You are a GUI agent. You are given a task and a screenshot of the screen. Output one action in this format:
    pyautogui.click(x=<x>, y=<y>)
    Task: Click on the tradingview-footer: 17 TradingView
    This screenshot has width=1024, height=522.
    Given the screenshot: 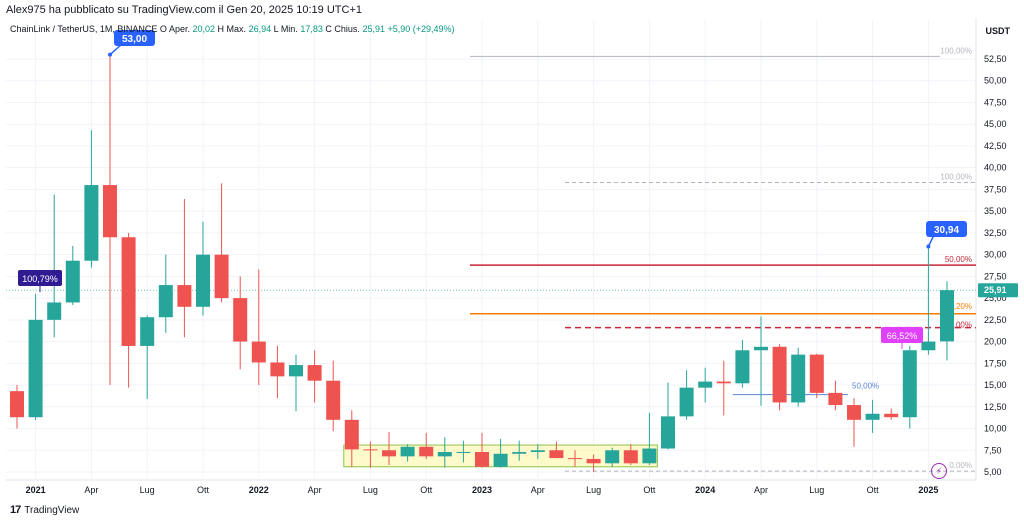 What is the action you would take?
    pyautogui.click(x=44, y=510)
    